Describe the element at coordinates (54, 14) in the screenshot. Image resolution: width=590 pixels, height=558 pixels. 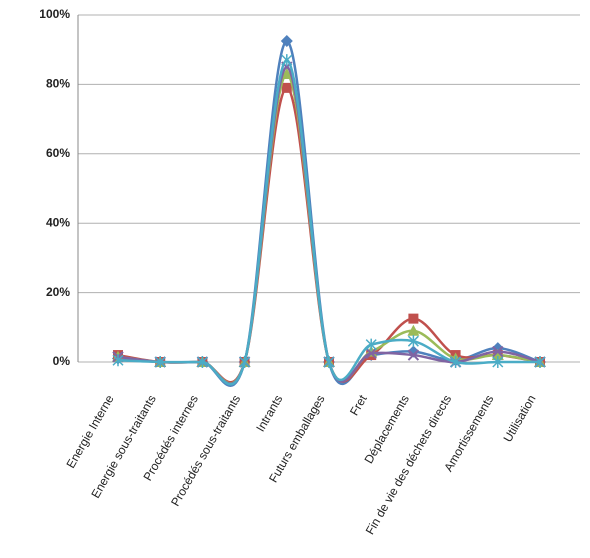
I see `y-tick-label: 100%` at that location.